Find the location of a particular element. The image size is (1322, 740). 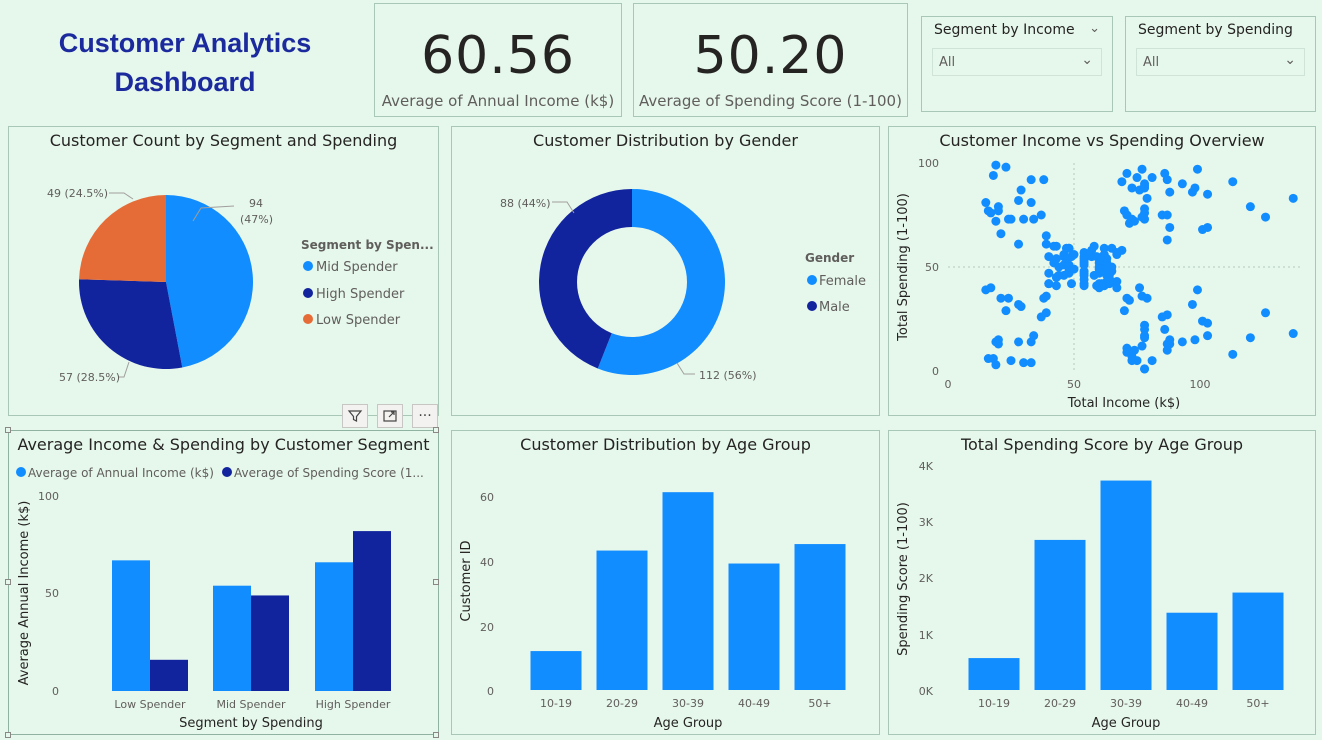

chevron-down-icon: ⌄ is located at coordinates (1094, 28).